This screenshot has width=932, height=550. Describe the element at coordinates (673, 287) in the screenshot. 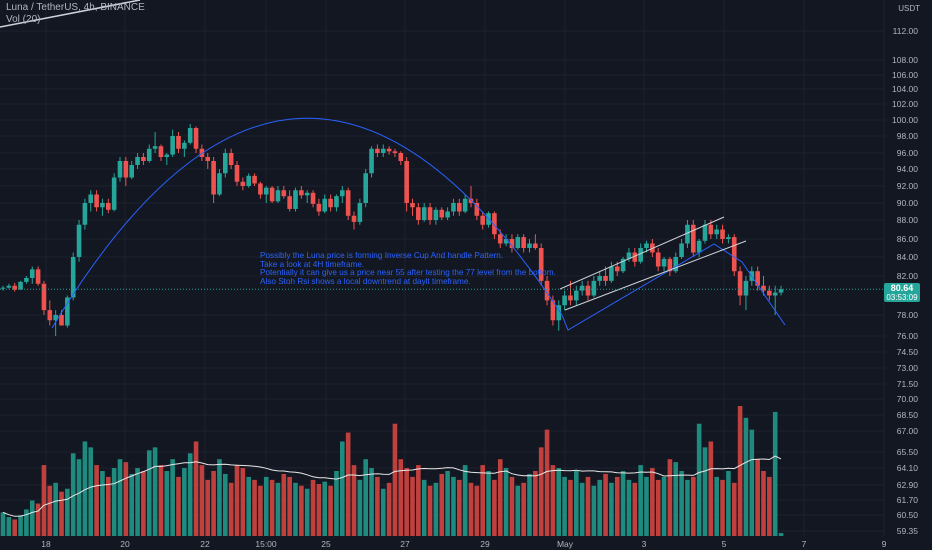

I see `handle-projection-drawing` at that location.